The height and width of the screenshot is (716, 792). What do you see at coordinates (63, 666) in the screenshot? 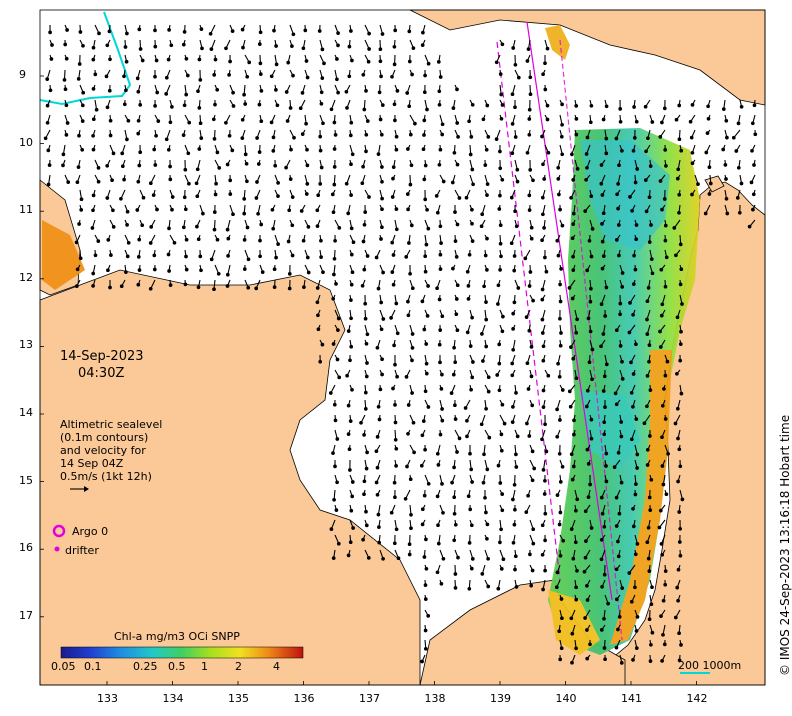
I see `colorbar-tick-label: 0.05` at bounding box center [63, 666].